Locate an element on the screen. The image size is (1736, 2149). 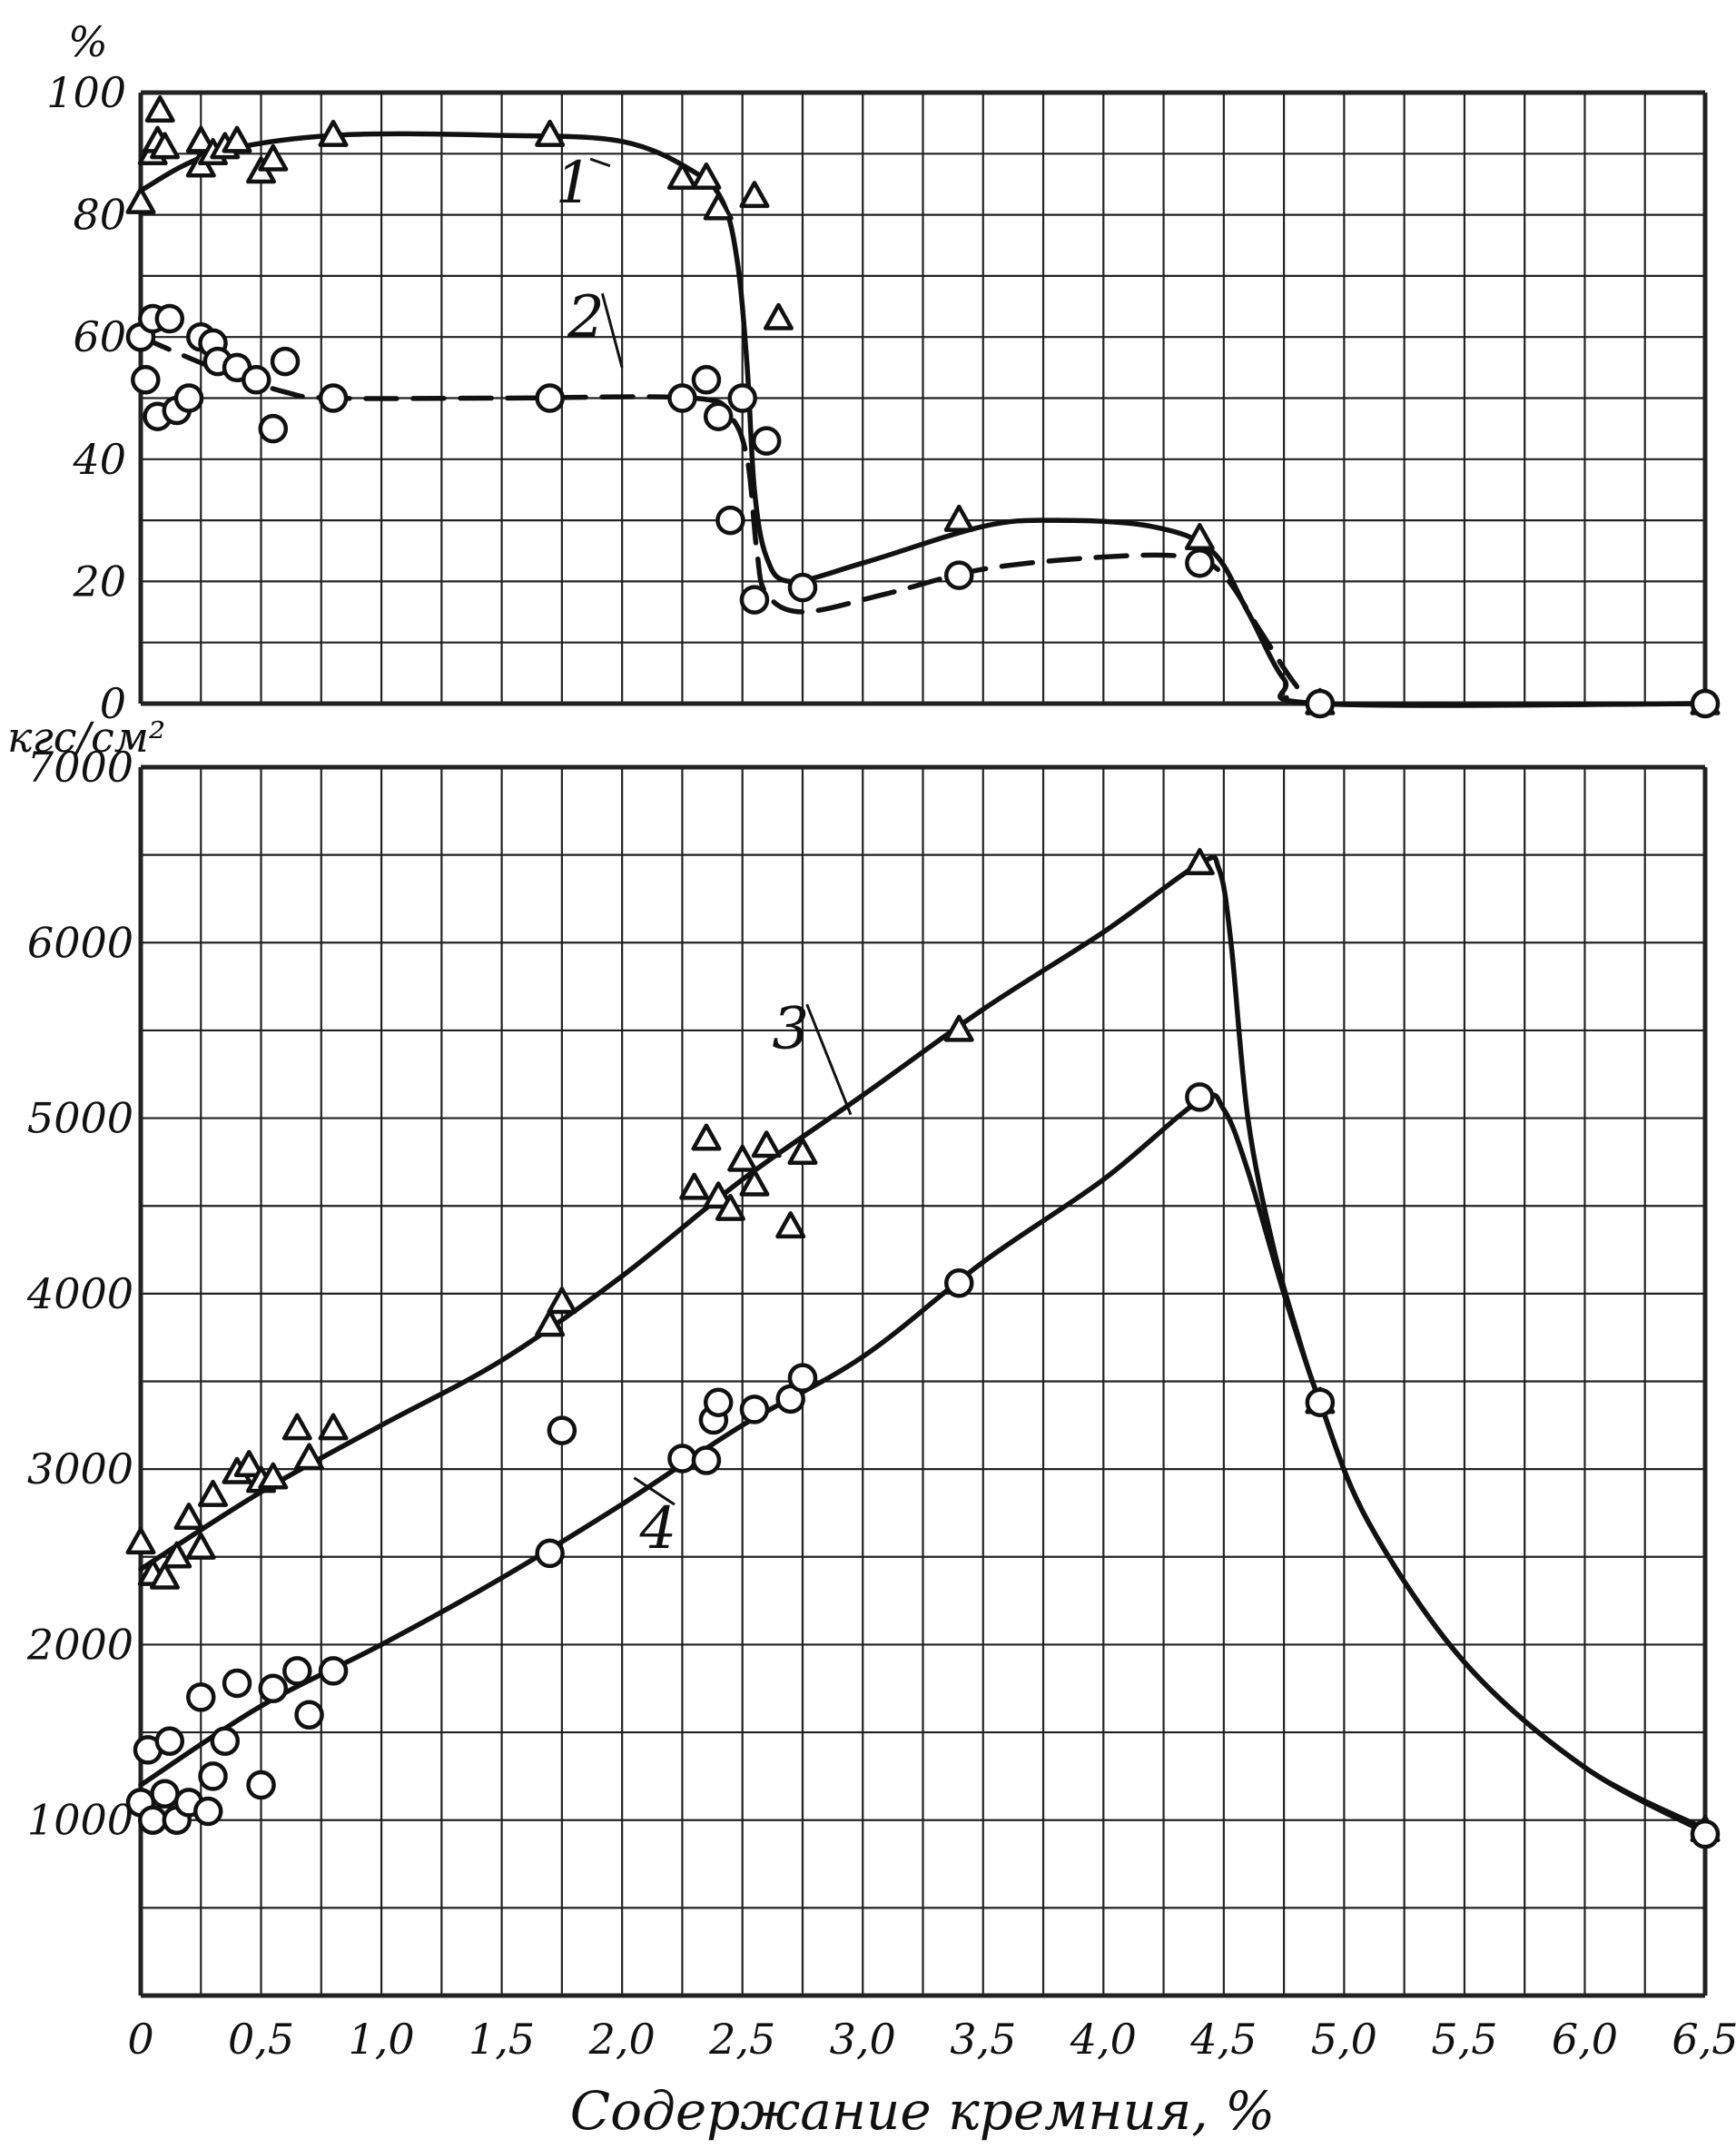
curve-label-3: 3 is located at coordinates (790, 1028).